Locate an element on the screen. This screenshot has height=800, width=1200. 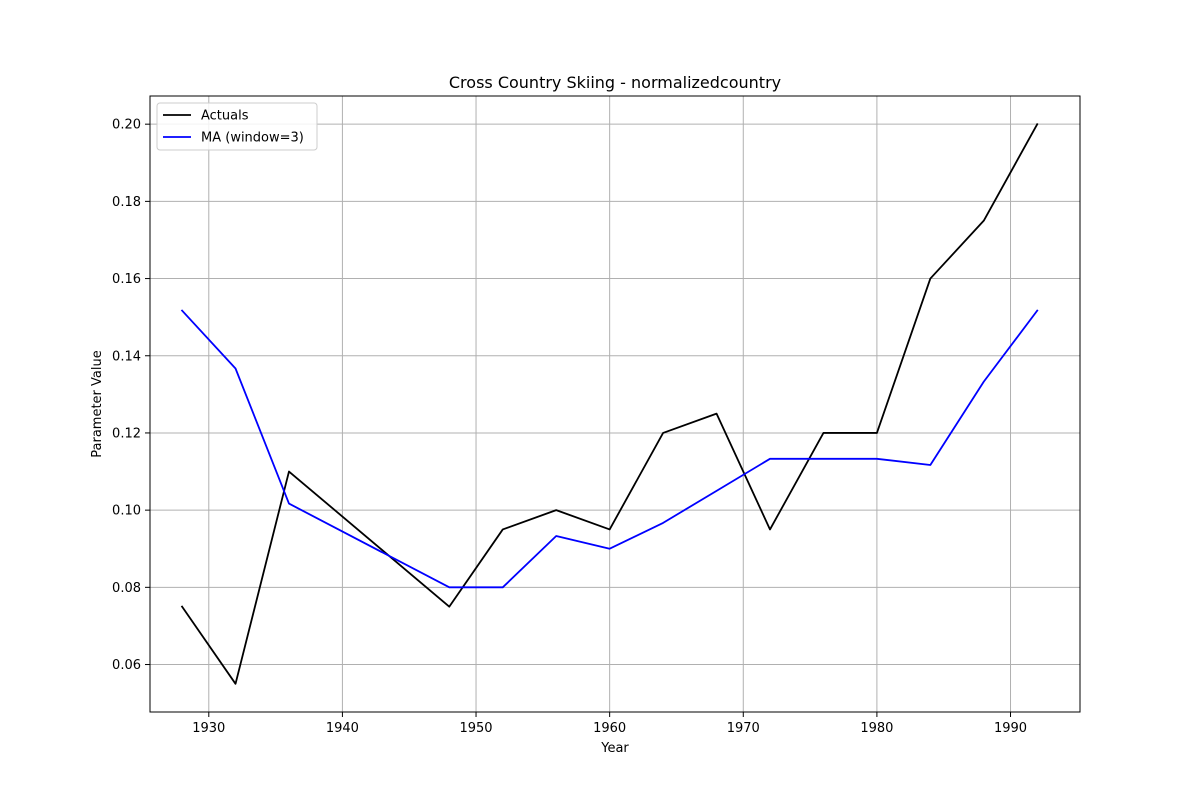
legend-label: MA (window=3) is located at coordinates (252, 138).